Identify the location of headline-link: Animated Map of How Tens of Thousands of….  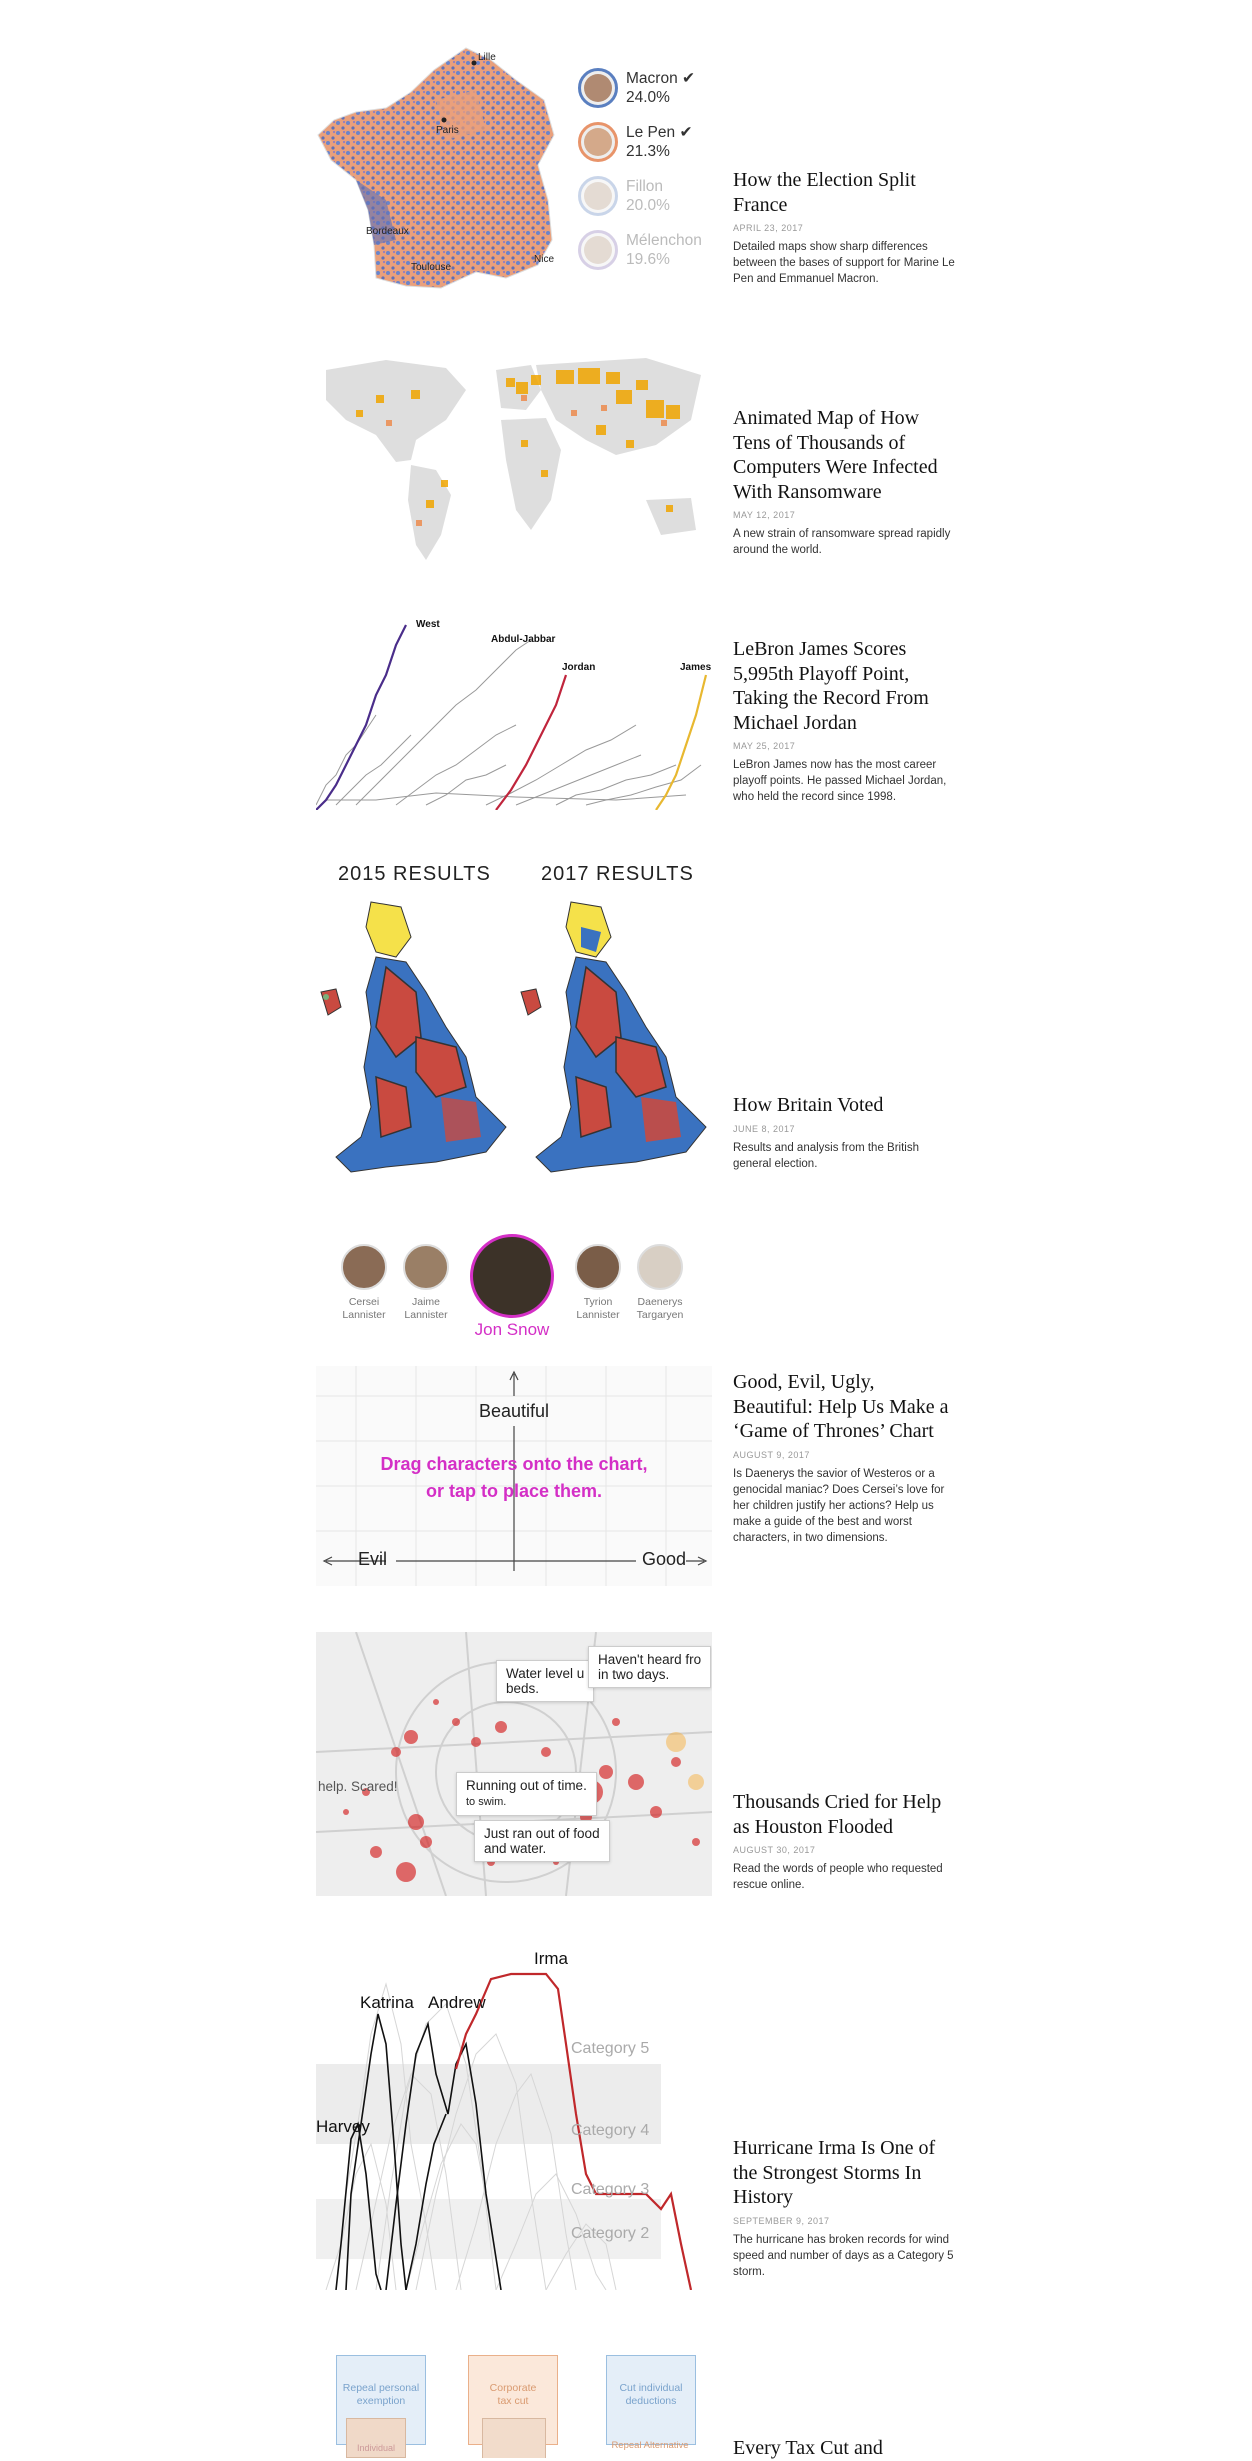
(835, 455).